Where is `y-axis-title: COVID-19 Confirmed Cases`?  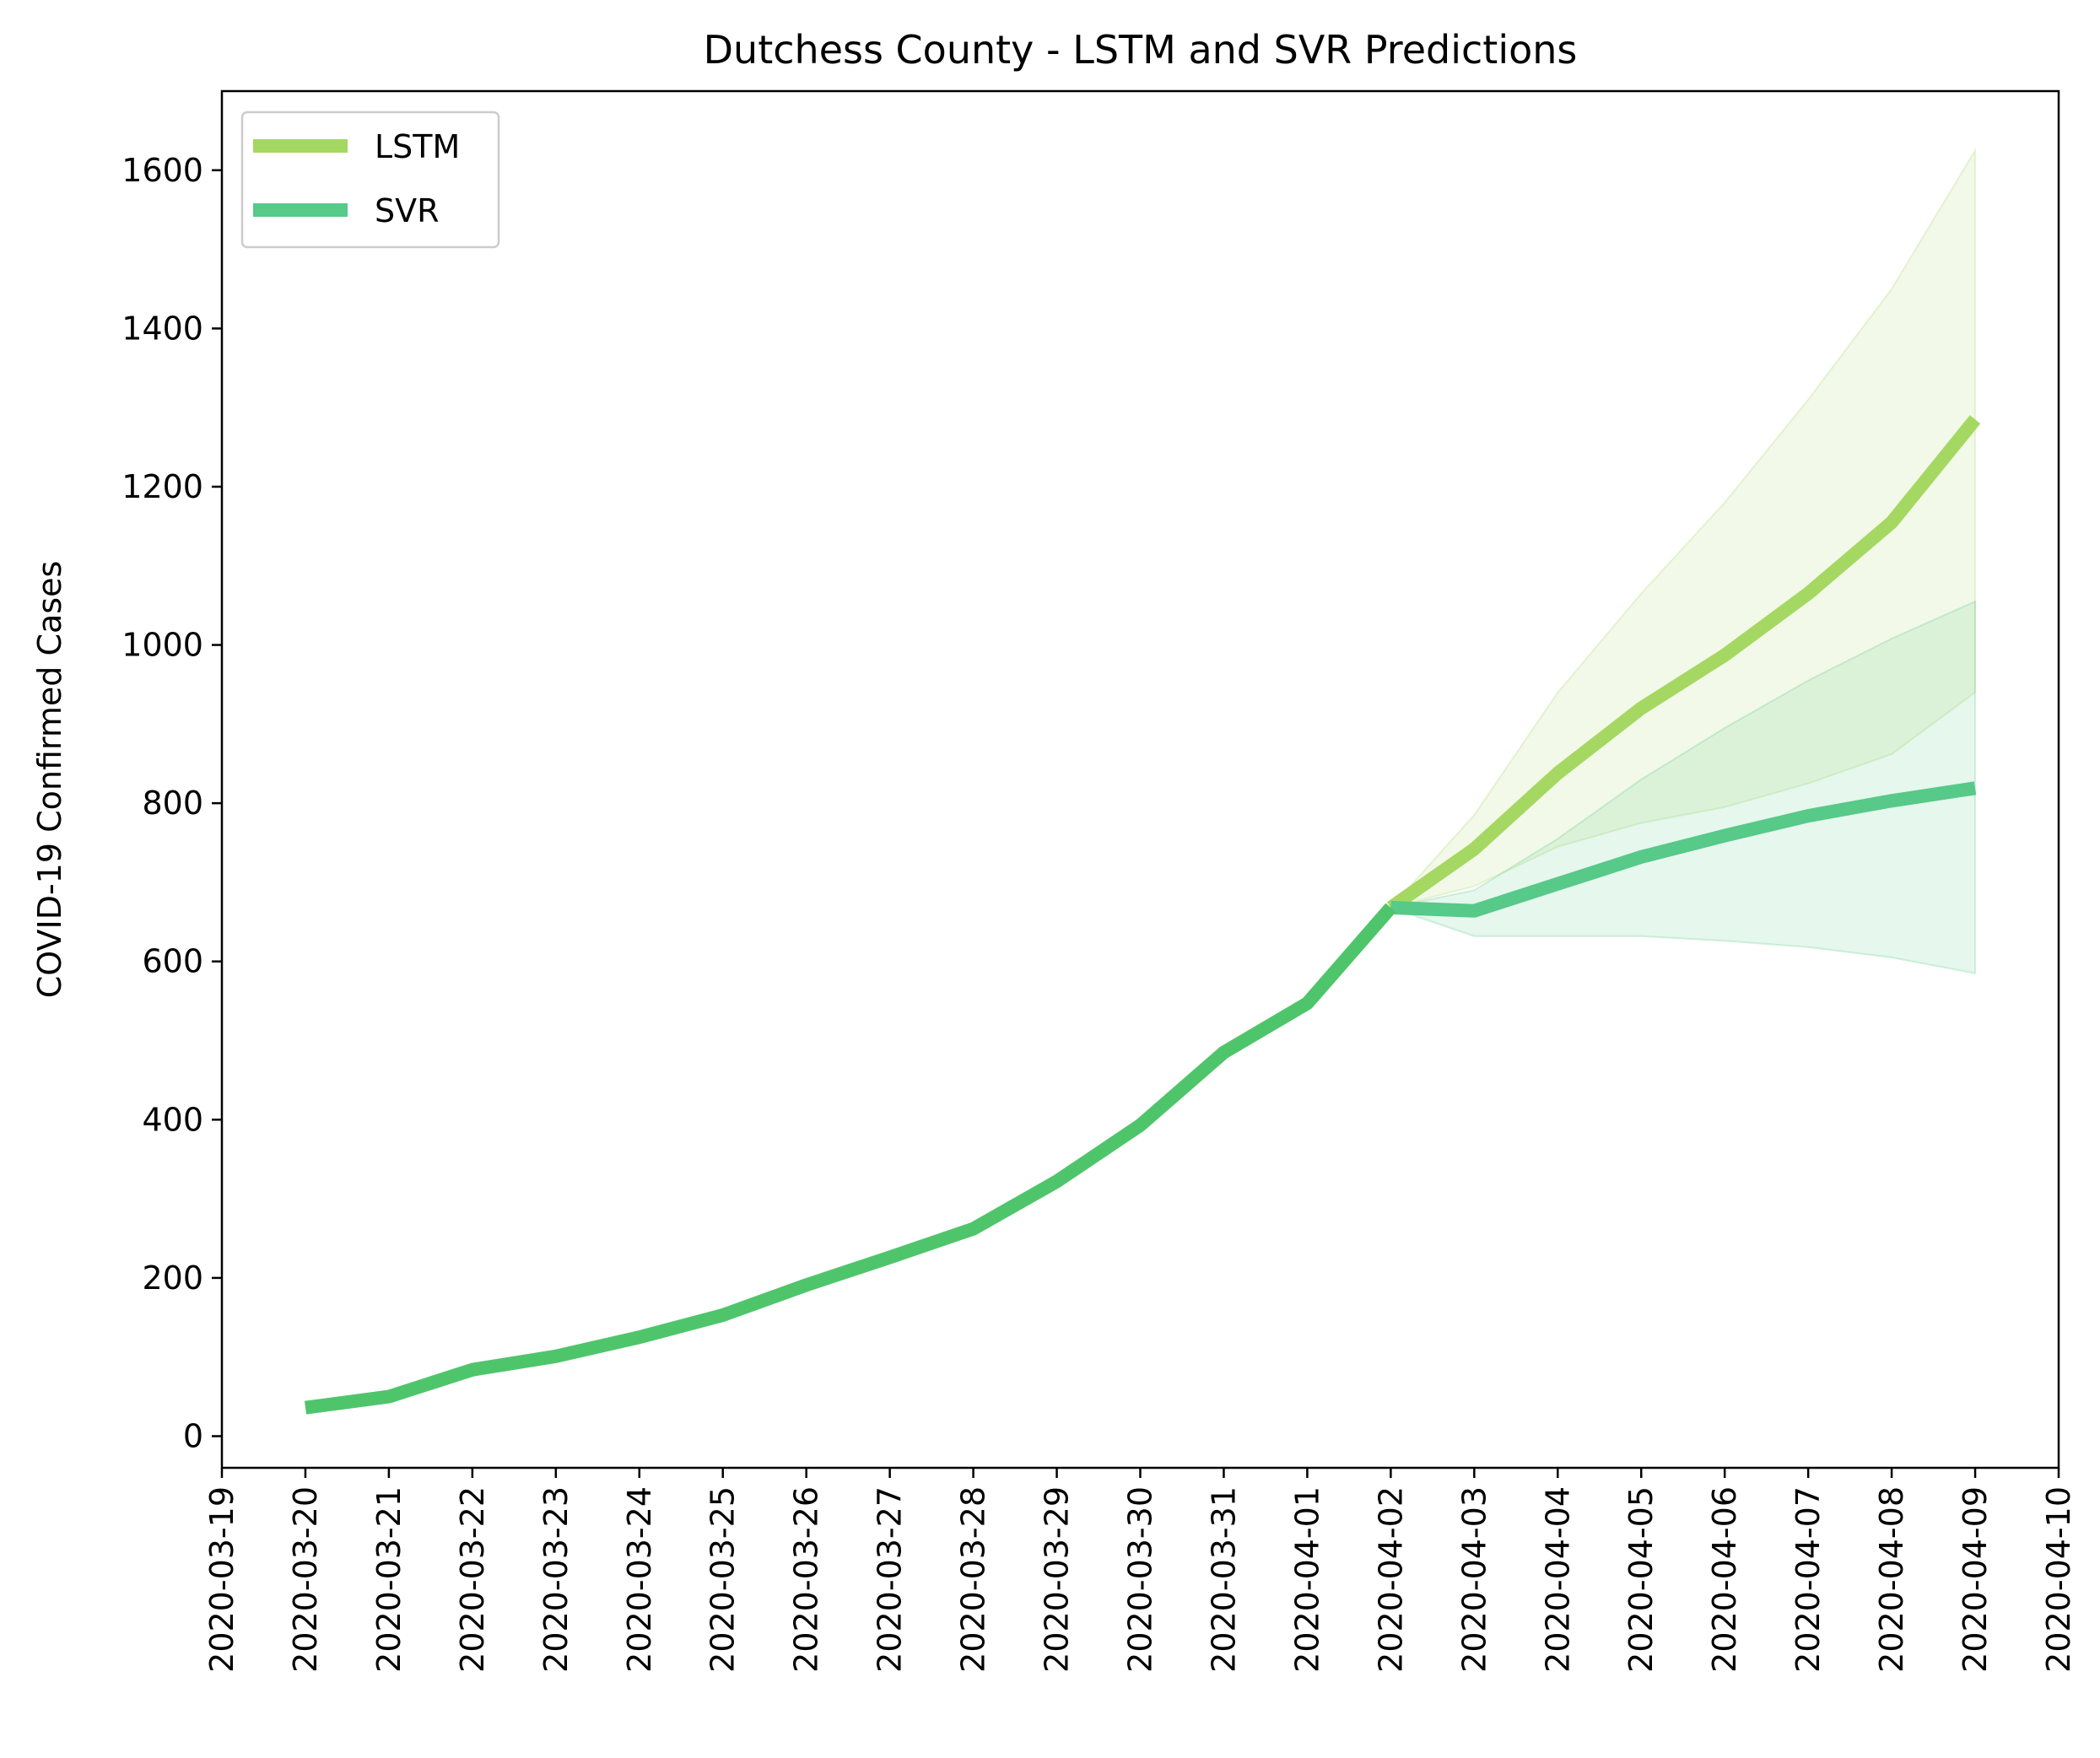 y-axis-title: COVID-19 Confirmed Cases is located at coordinates (49, 780).